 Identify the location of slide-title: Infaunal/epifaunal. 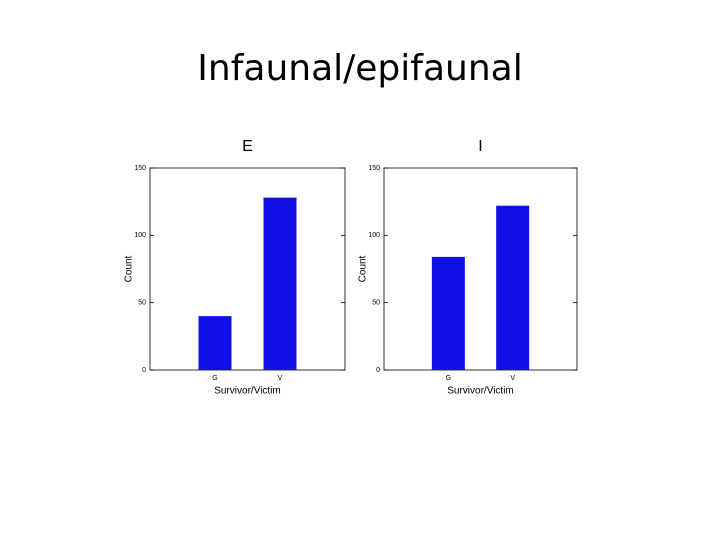
(359, 68).